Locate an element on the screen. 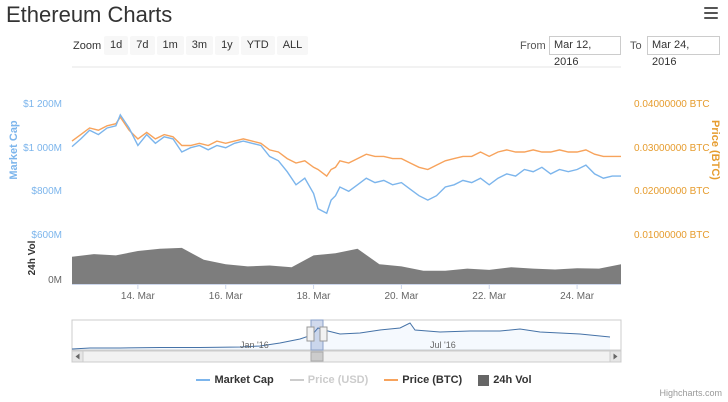  scrollbar-track is located at coordinates (346, 356).